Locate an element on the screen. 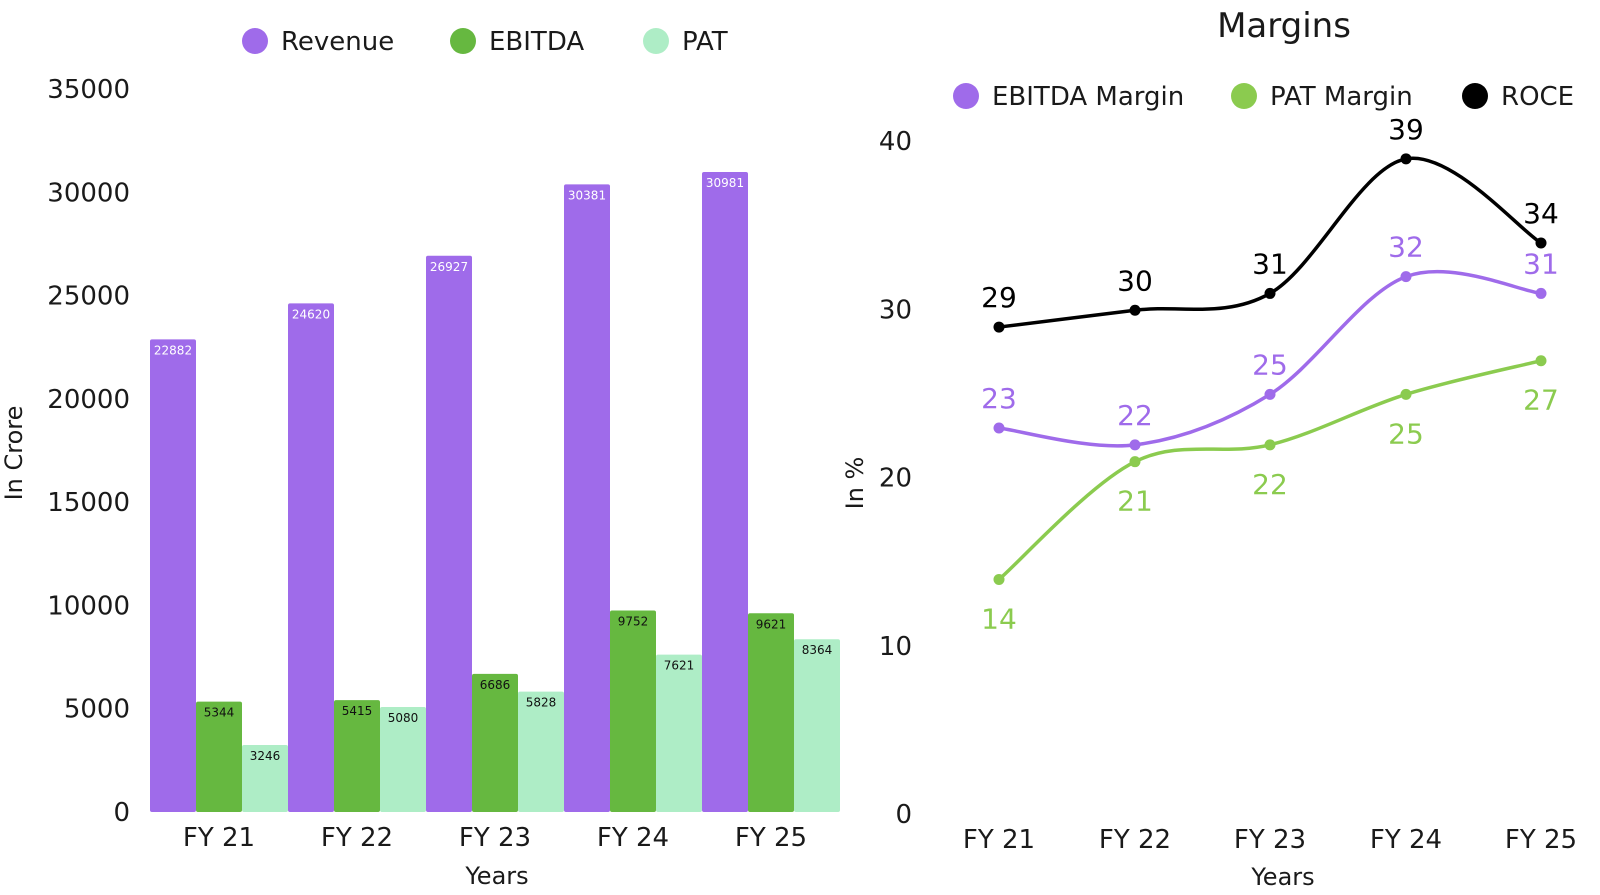  point-value-label: 22 is located at coordinates (1270, 484).